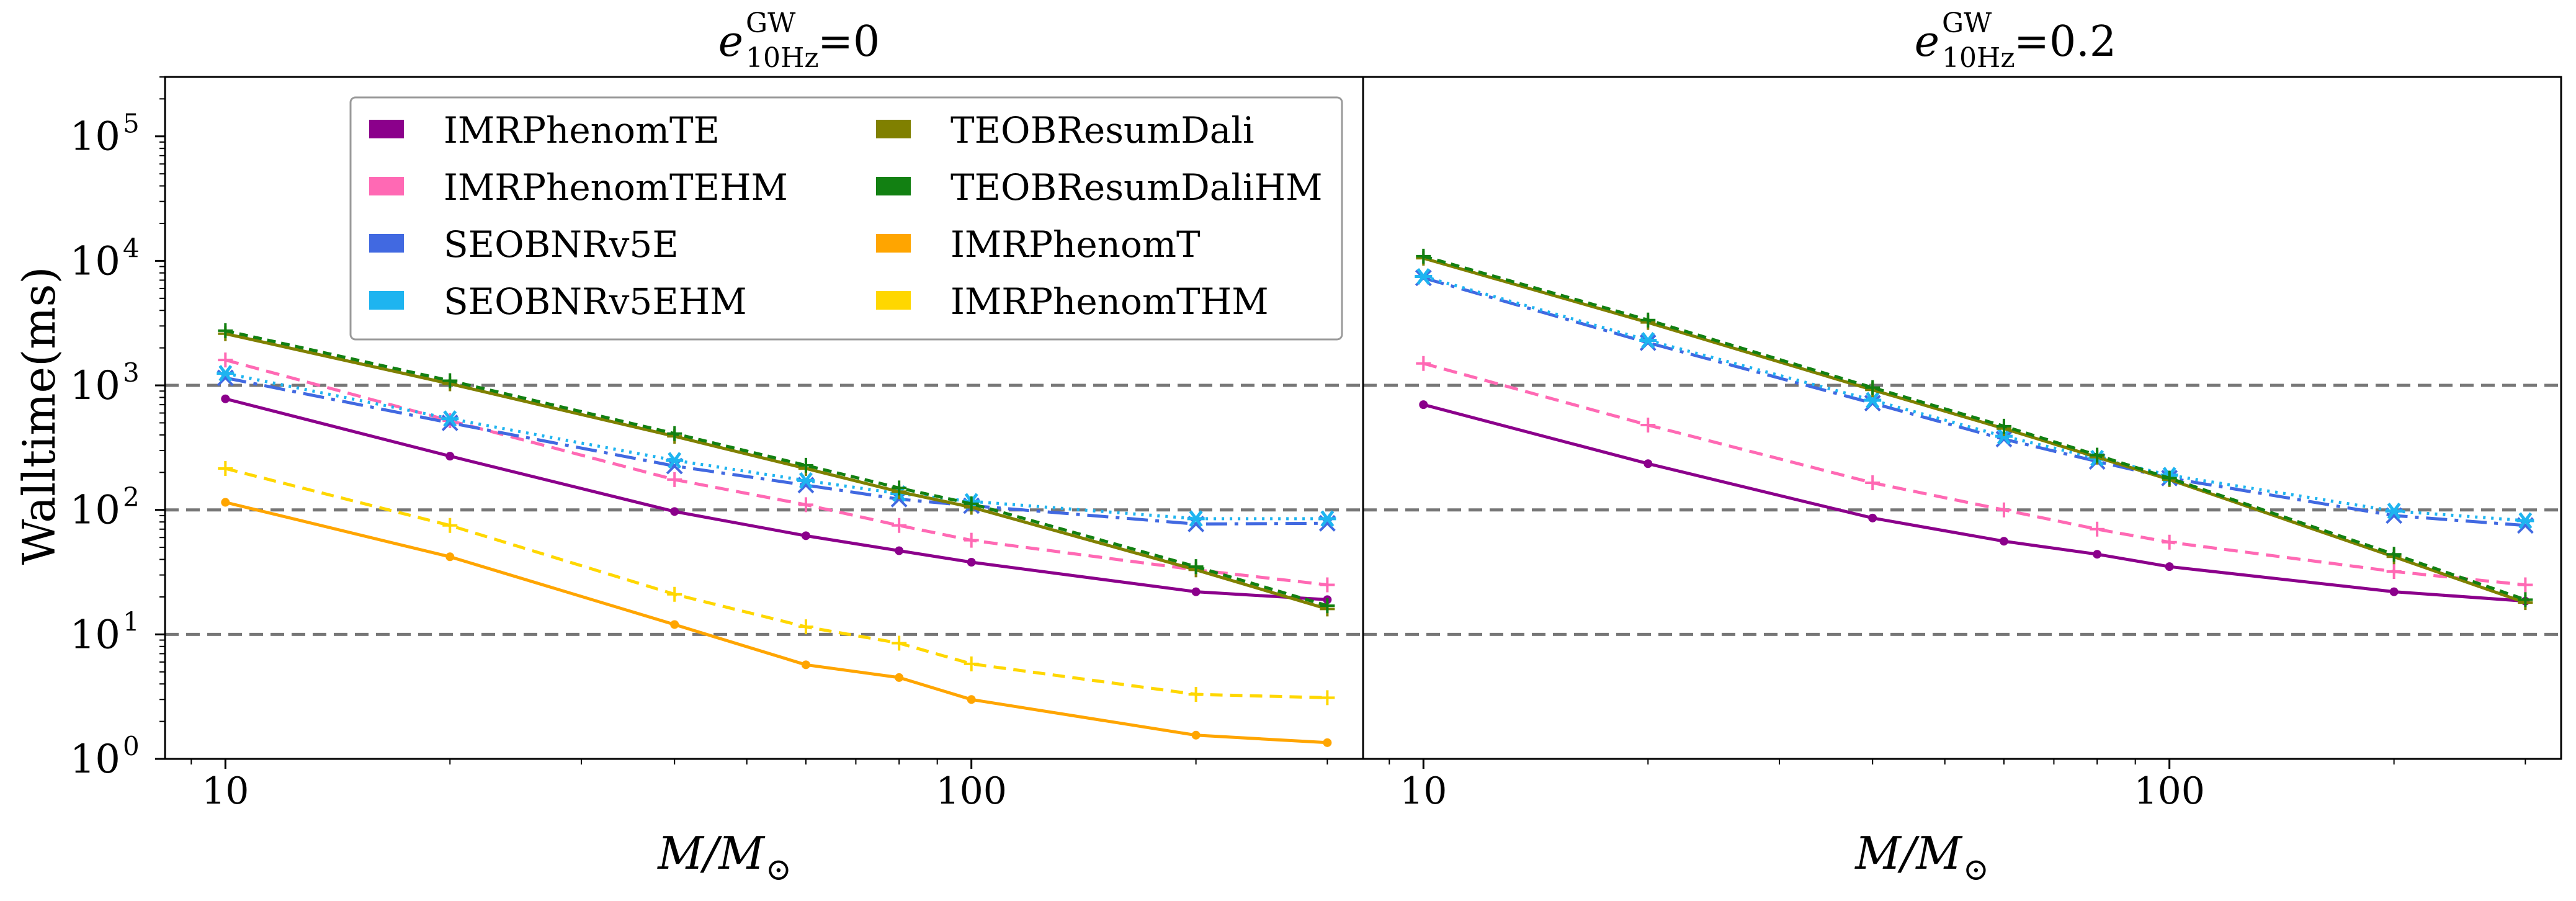  I want to click on svg-text: 5, so click(131, 124).